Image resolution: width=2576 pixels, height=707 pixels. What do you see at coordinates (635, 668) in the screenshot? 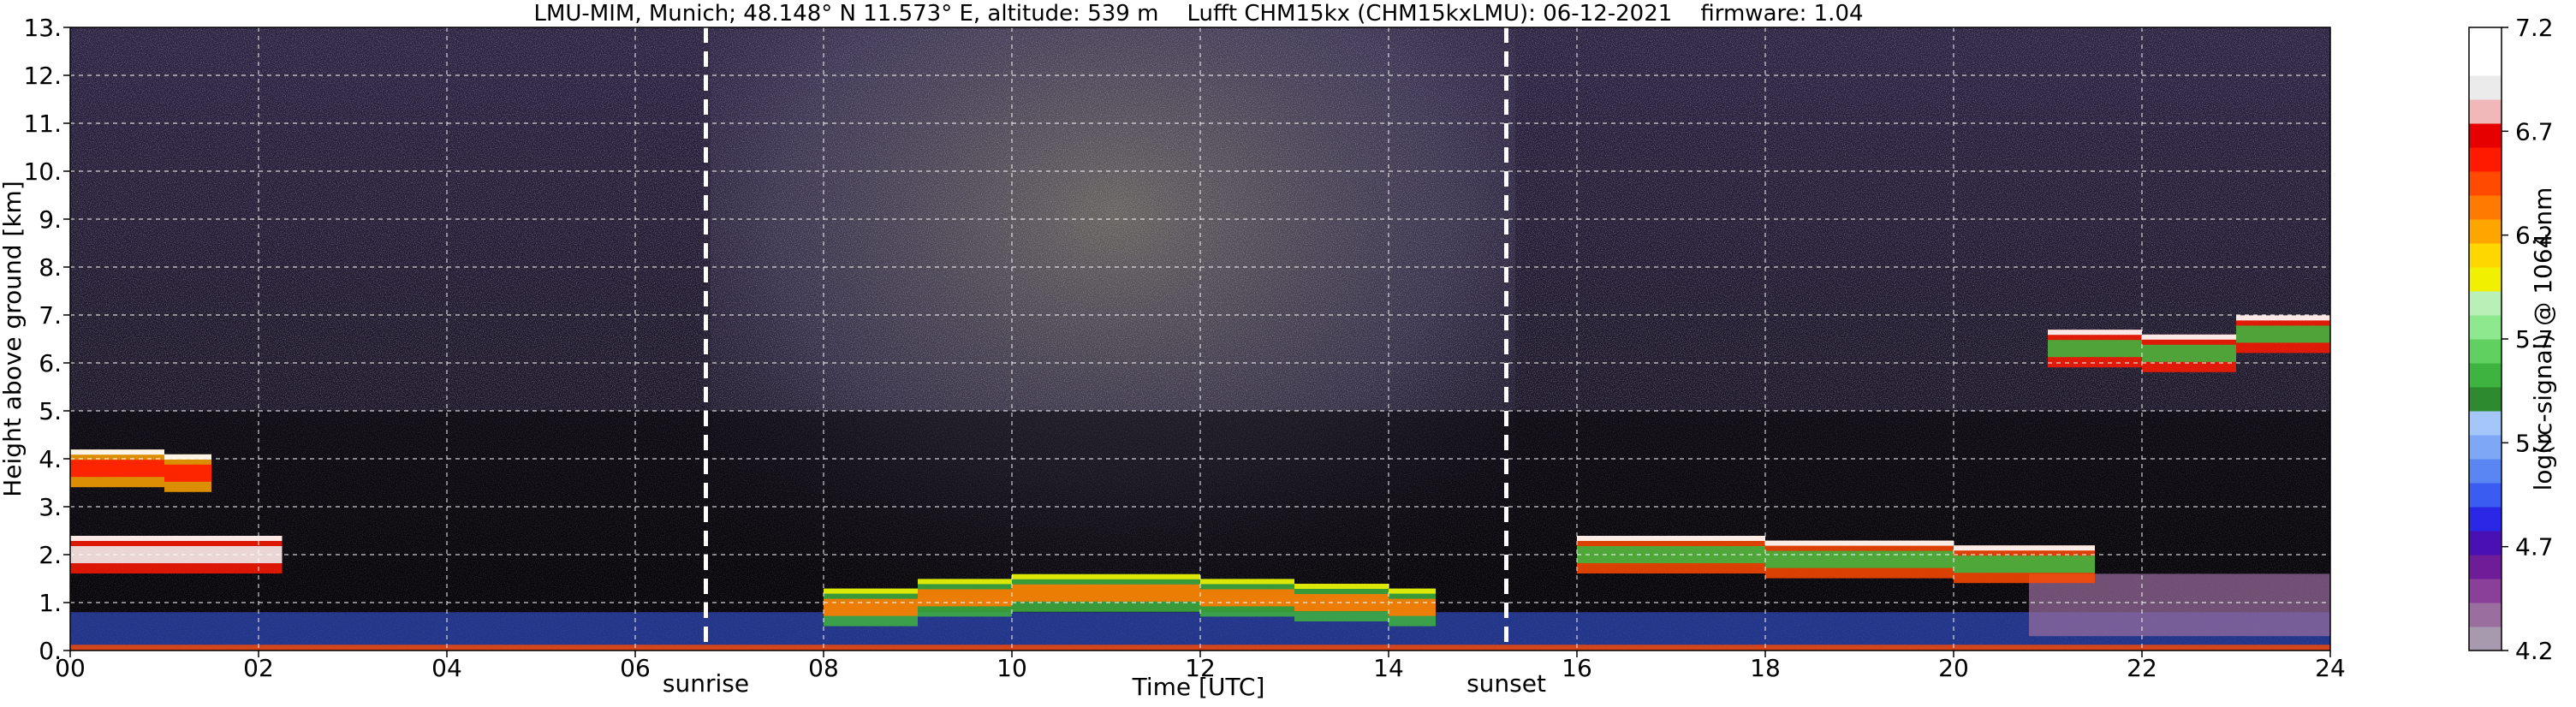
I see `x-tick-label: 06` at bounding box center [635, 668].